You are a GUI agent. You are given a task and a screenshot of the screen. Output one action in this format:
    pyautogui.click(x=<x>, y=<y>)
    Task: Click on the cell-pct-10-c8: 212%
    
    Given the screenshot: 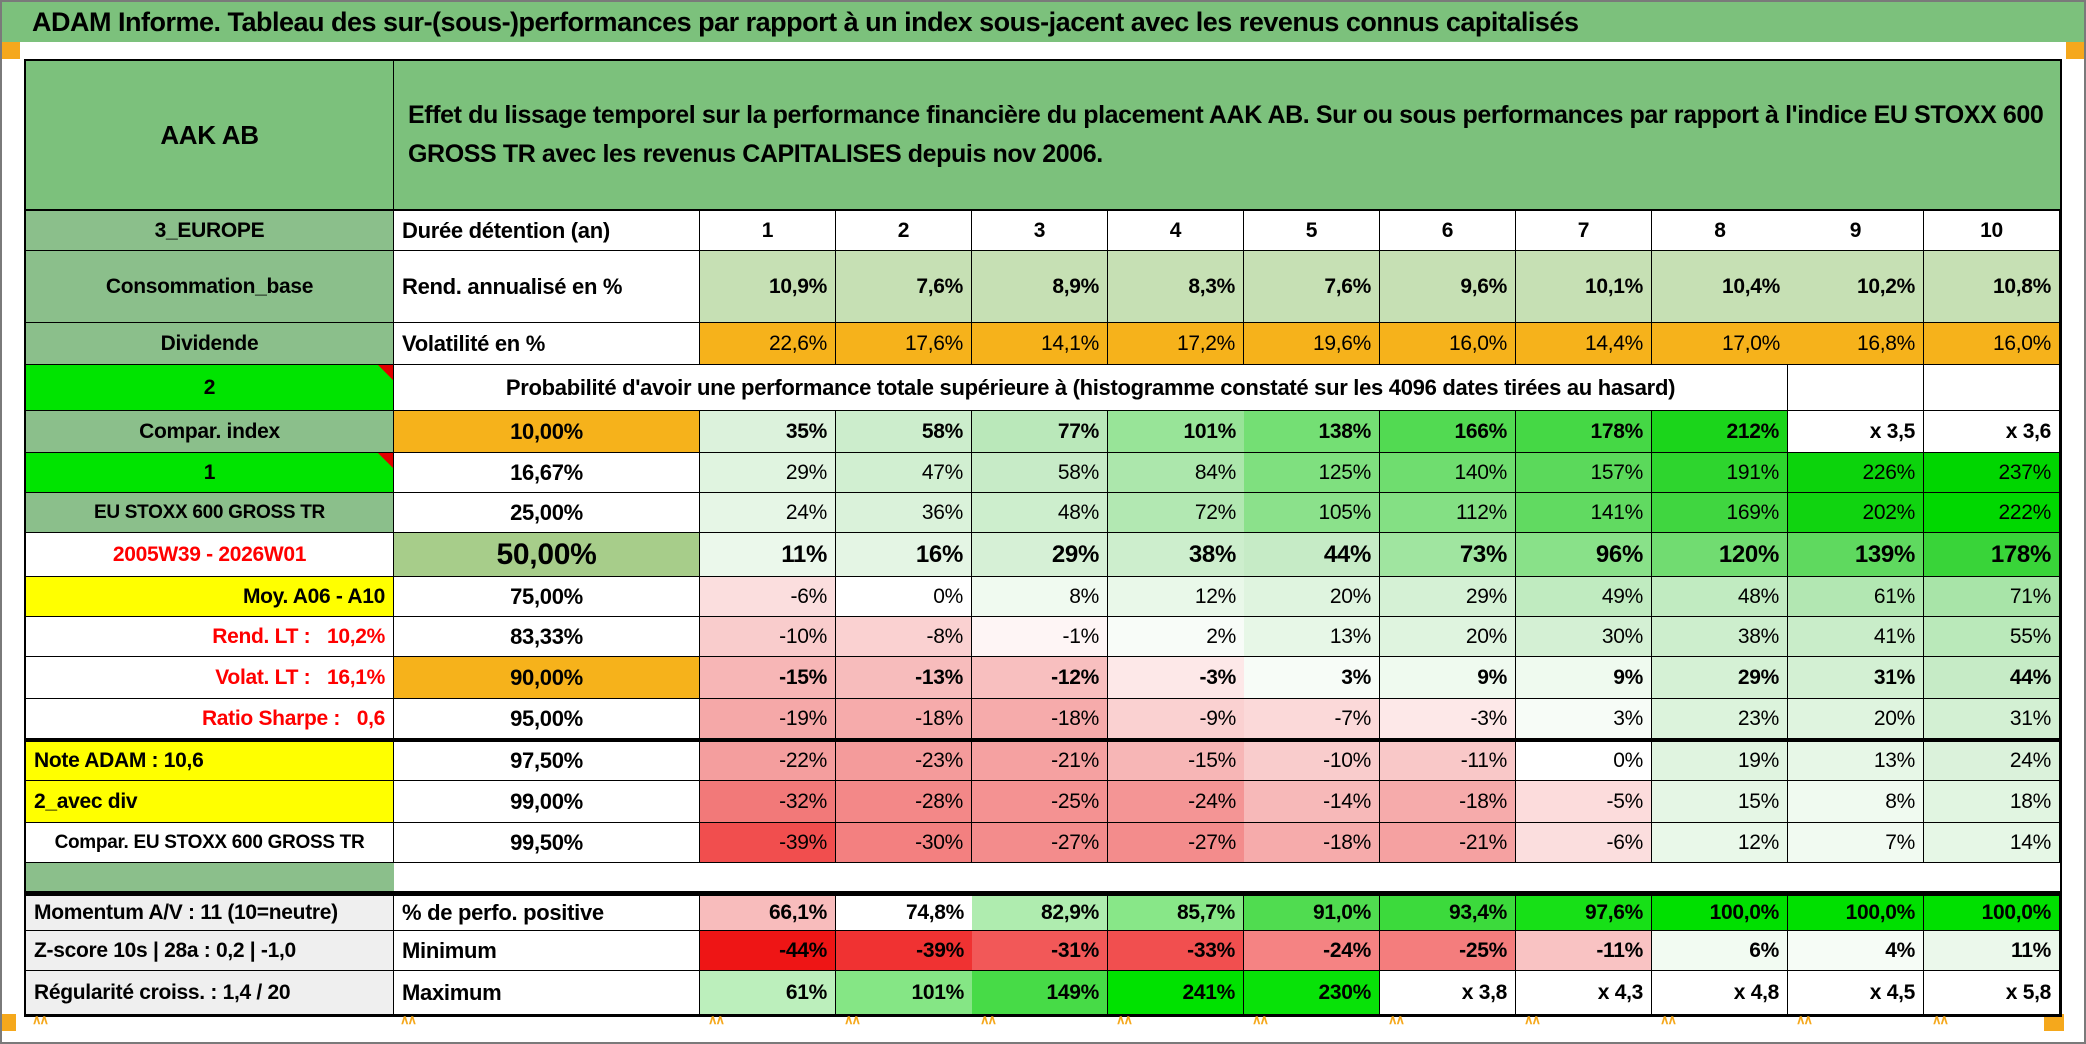 What is the action you would take?
    pyautogui.click(x=1720, y=432)
    